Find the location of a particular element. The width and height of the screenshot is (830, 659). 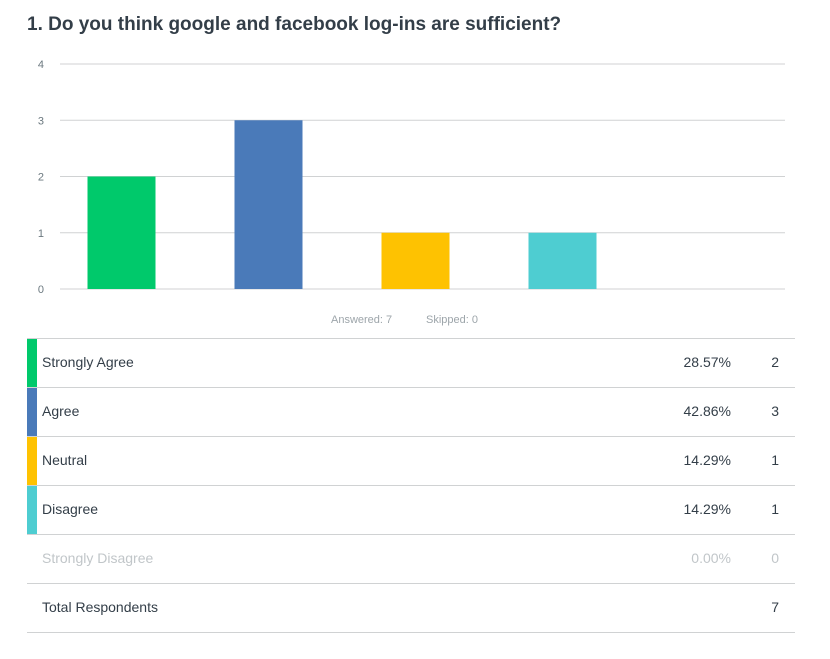

y-tick-label: 0 is located at coordinates (41, 290).